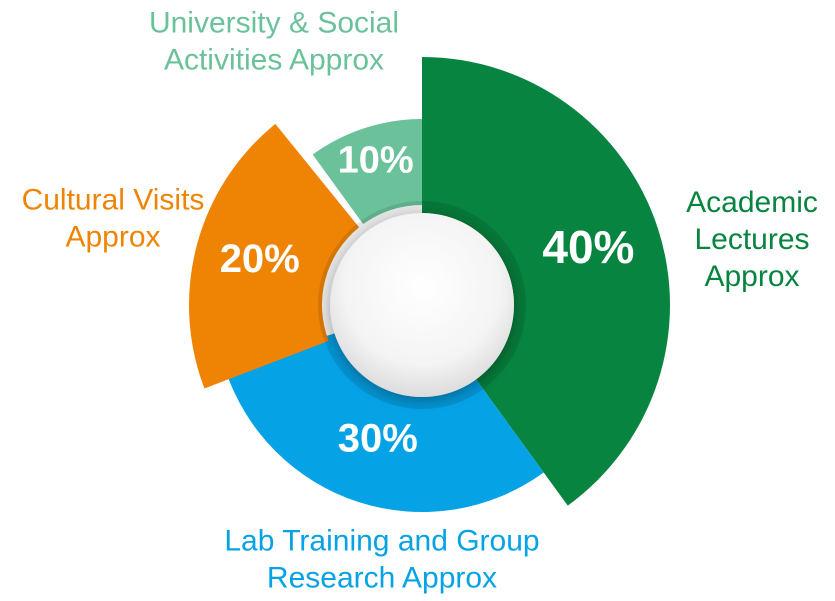 This screenshot has width=835, height=601. I want to click on value-label-academic-lectures-approx: 40%, so click(588, 247).